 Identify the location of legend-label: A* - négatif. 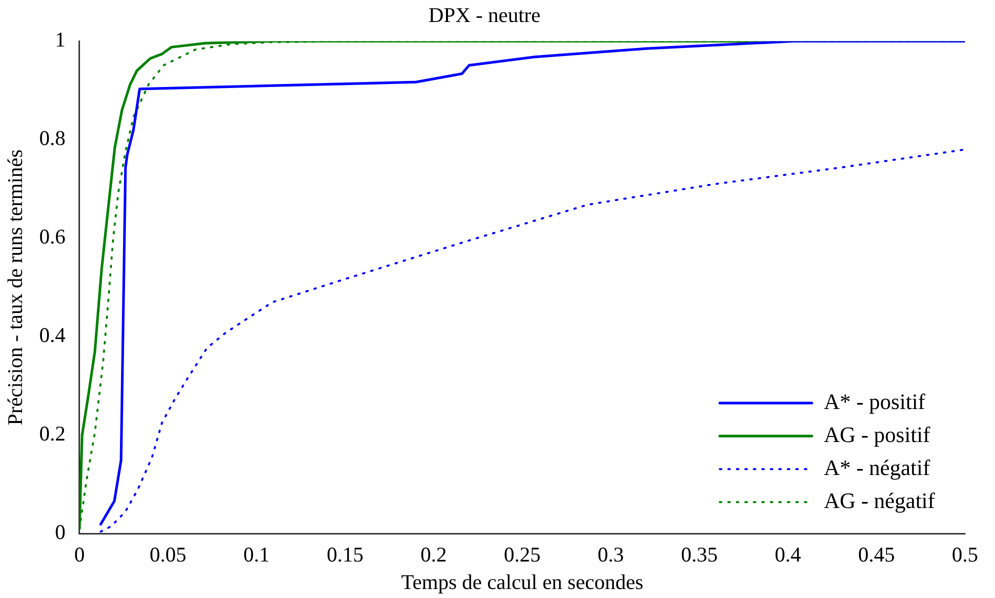
(877, 467).